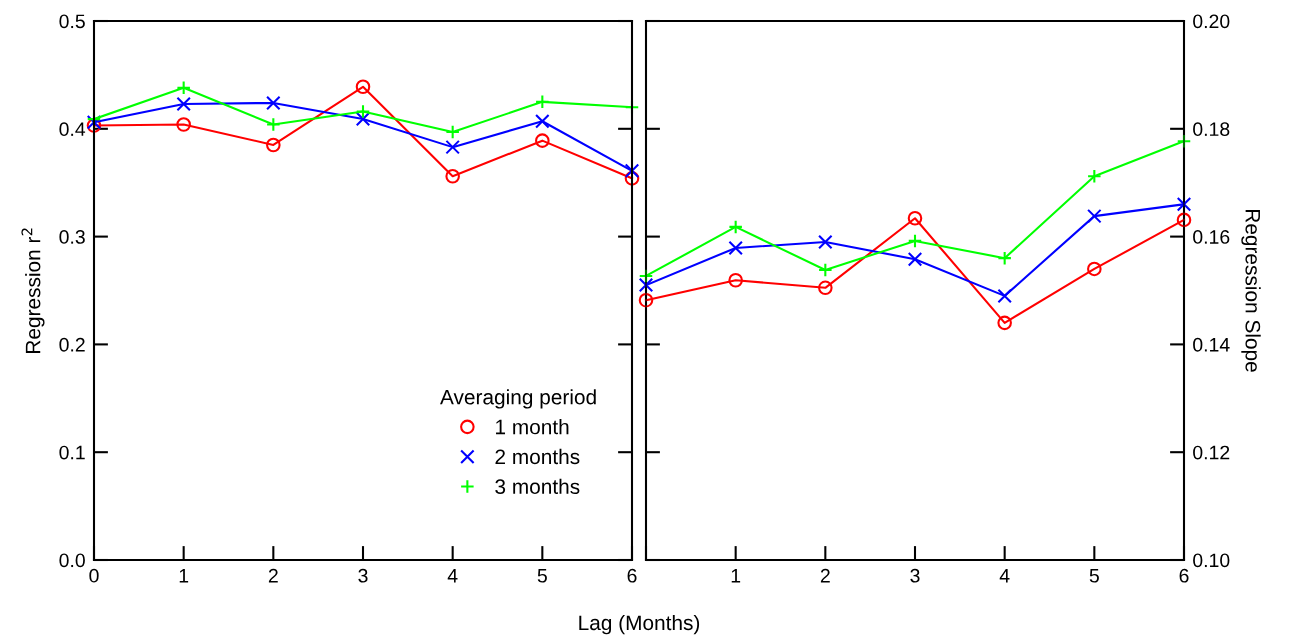  What do you see at coordinates (1211, 344) in the screenshot?
I see `y2-tick-label: 0.14` at bounding box center [1211, 344].